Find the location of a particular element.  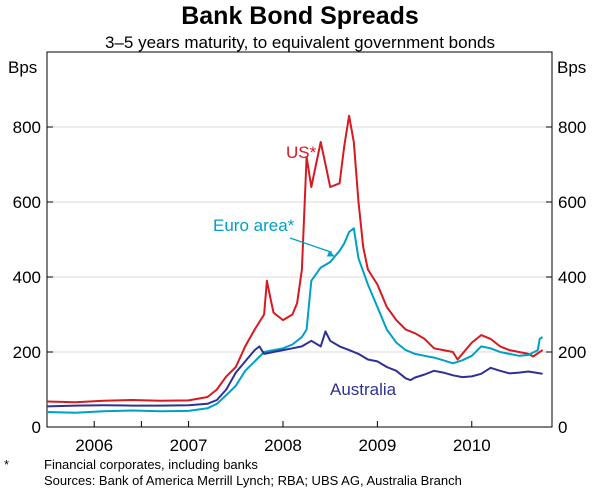

annotation-arrowhead is located at coordinates (330, 253).